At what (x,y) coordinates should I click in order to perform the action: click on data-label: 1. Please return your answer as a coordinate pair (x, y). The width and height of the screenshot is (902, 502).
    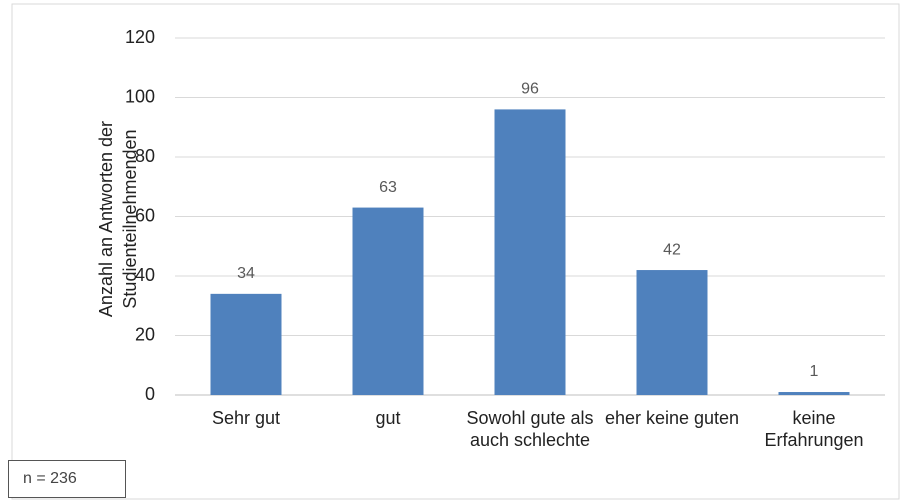
    Looking at the image, I should click on (814, 371).